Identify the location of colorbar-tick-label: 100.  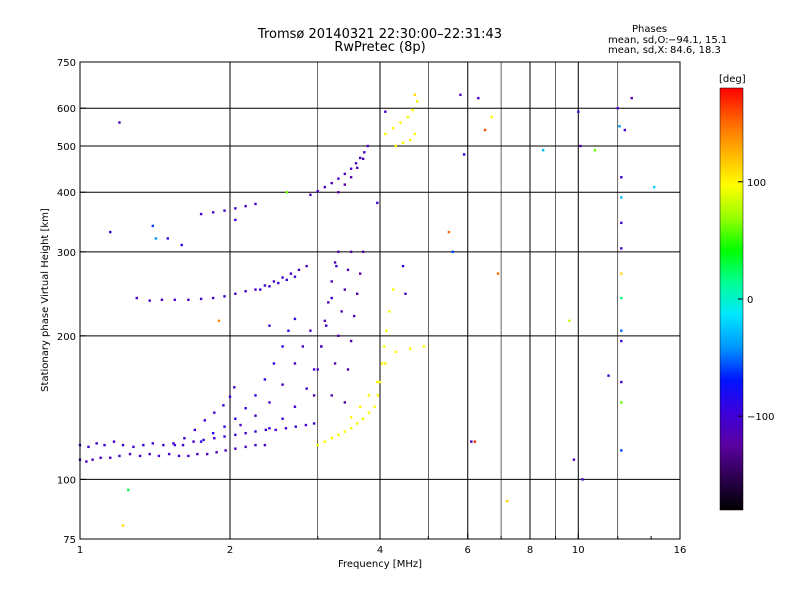
(756, 183).